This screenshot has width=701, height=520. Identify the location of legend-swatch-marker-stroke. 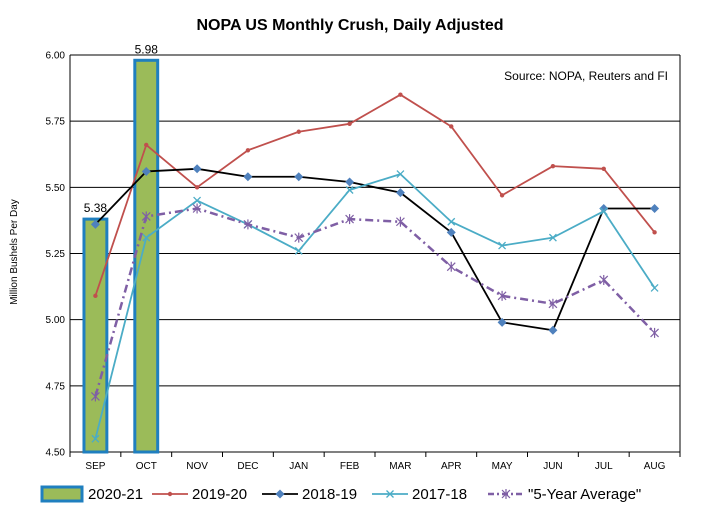
(390, 494).